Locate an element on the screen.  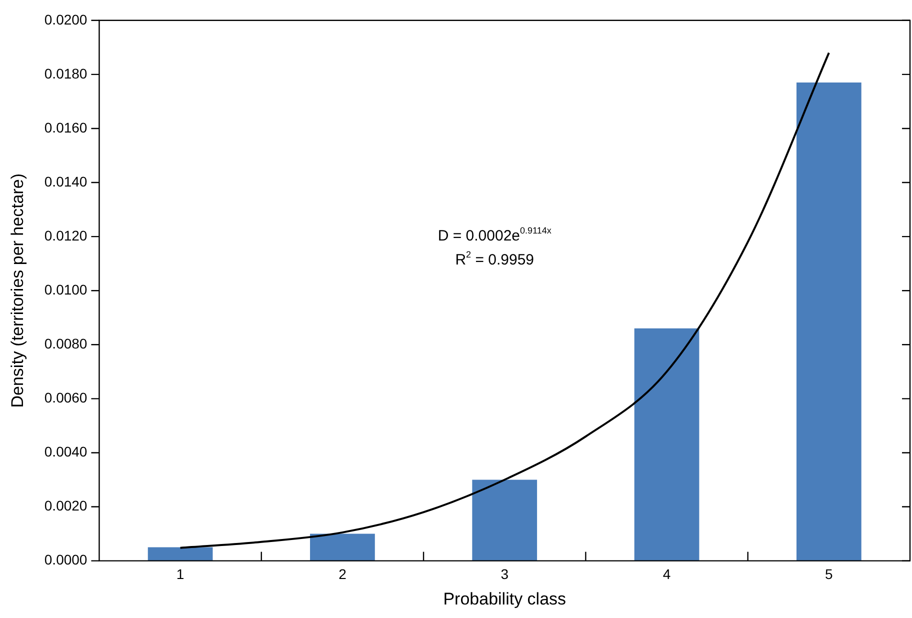
x-tick-label: 4 is located at coordinates (666, 574).